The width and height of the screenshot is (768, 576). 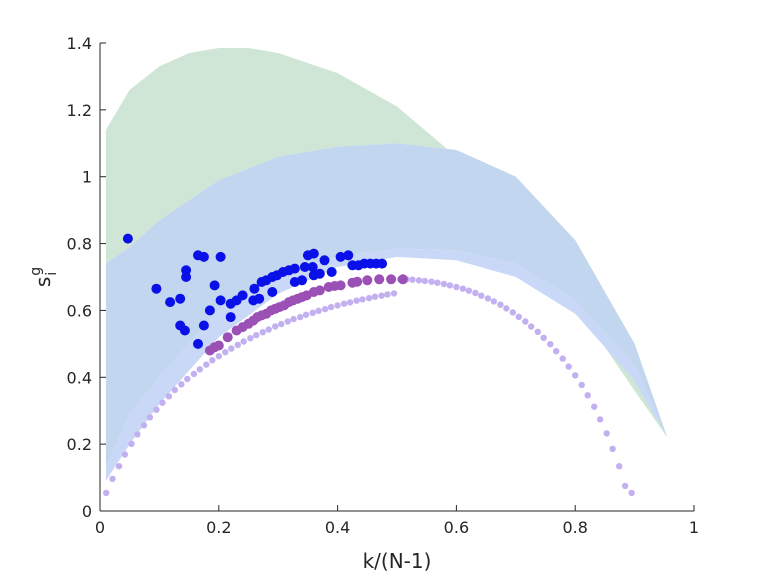 What do you see at coordinates (86, 277) in the screenshot?
I see `y-ticks: 0 0.2 0.4 0.6 0.8 1 1.2 1.4` at bounding box center [86, 277].